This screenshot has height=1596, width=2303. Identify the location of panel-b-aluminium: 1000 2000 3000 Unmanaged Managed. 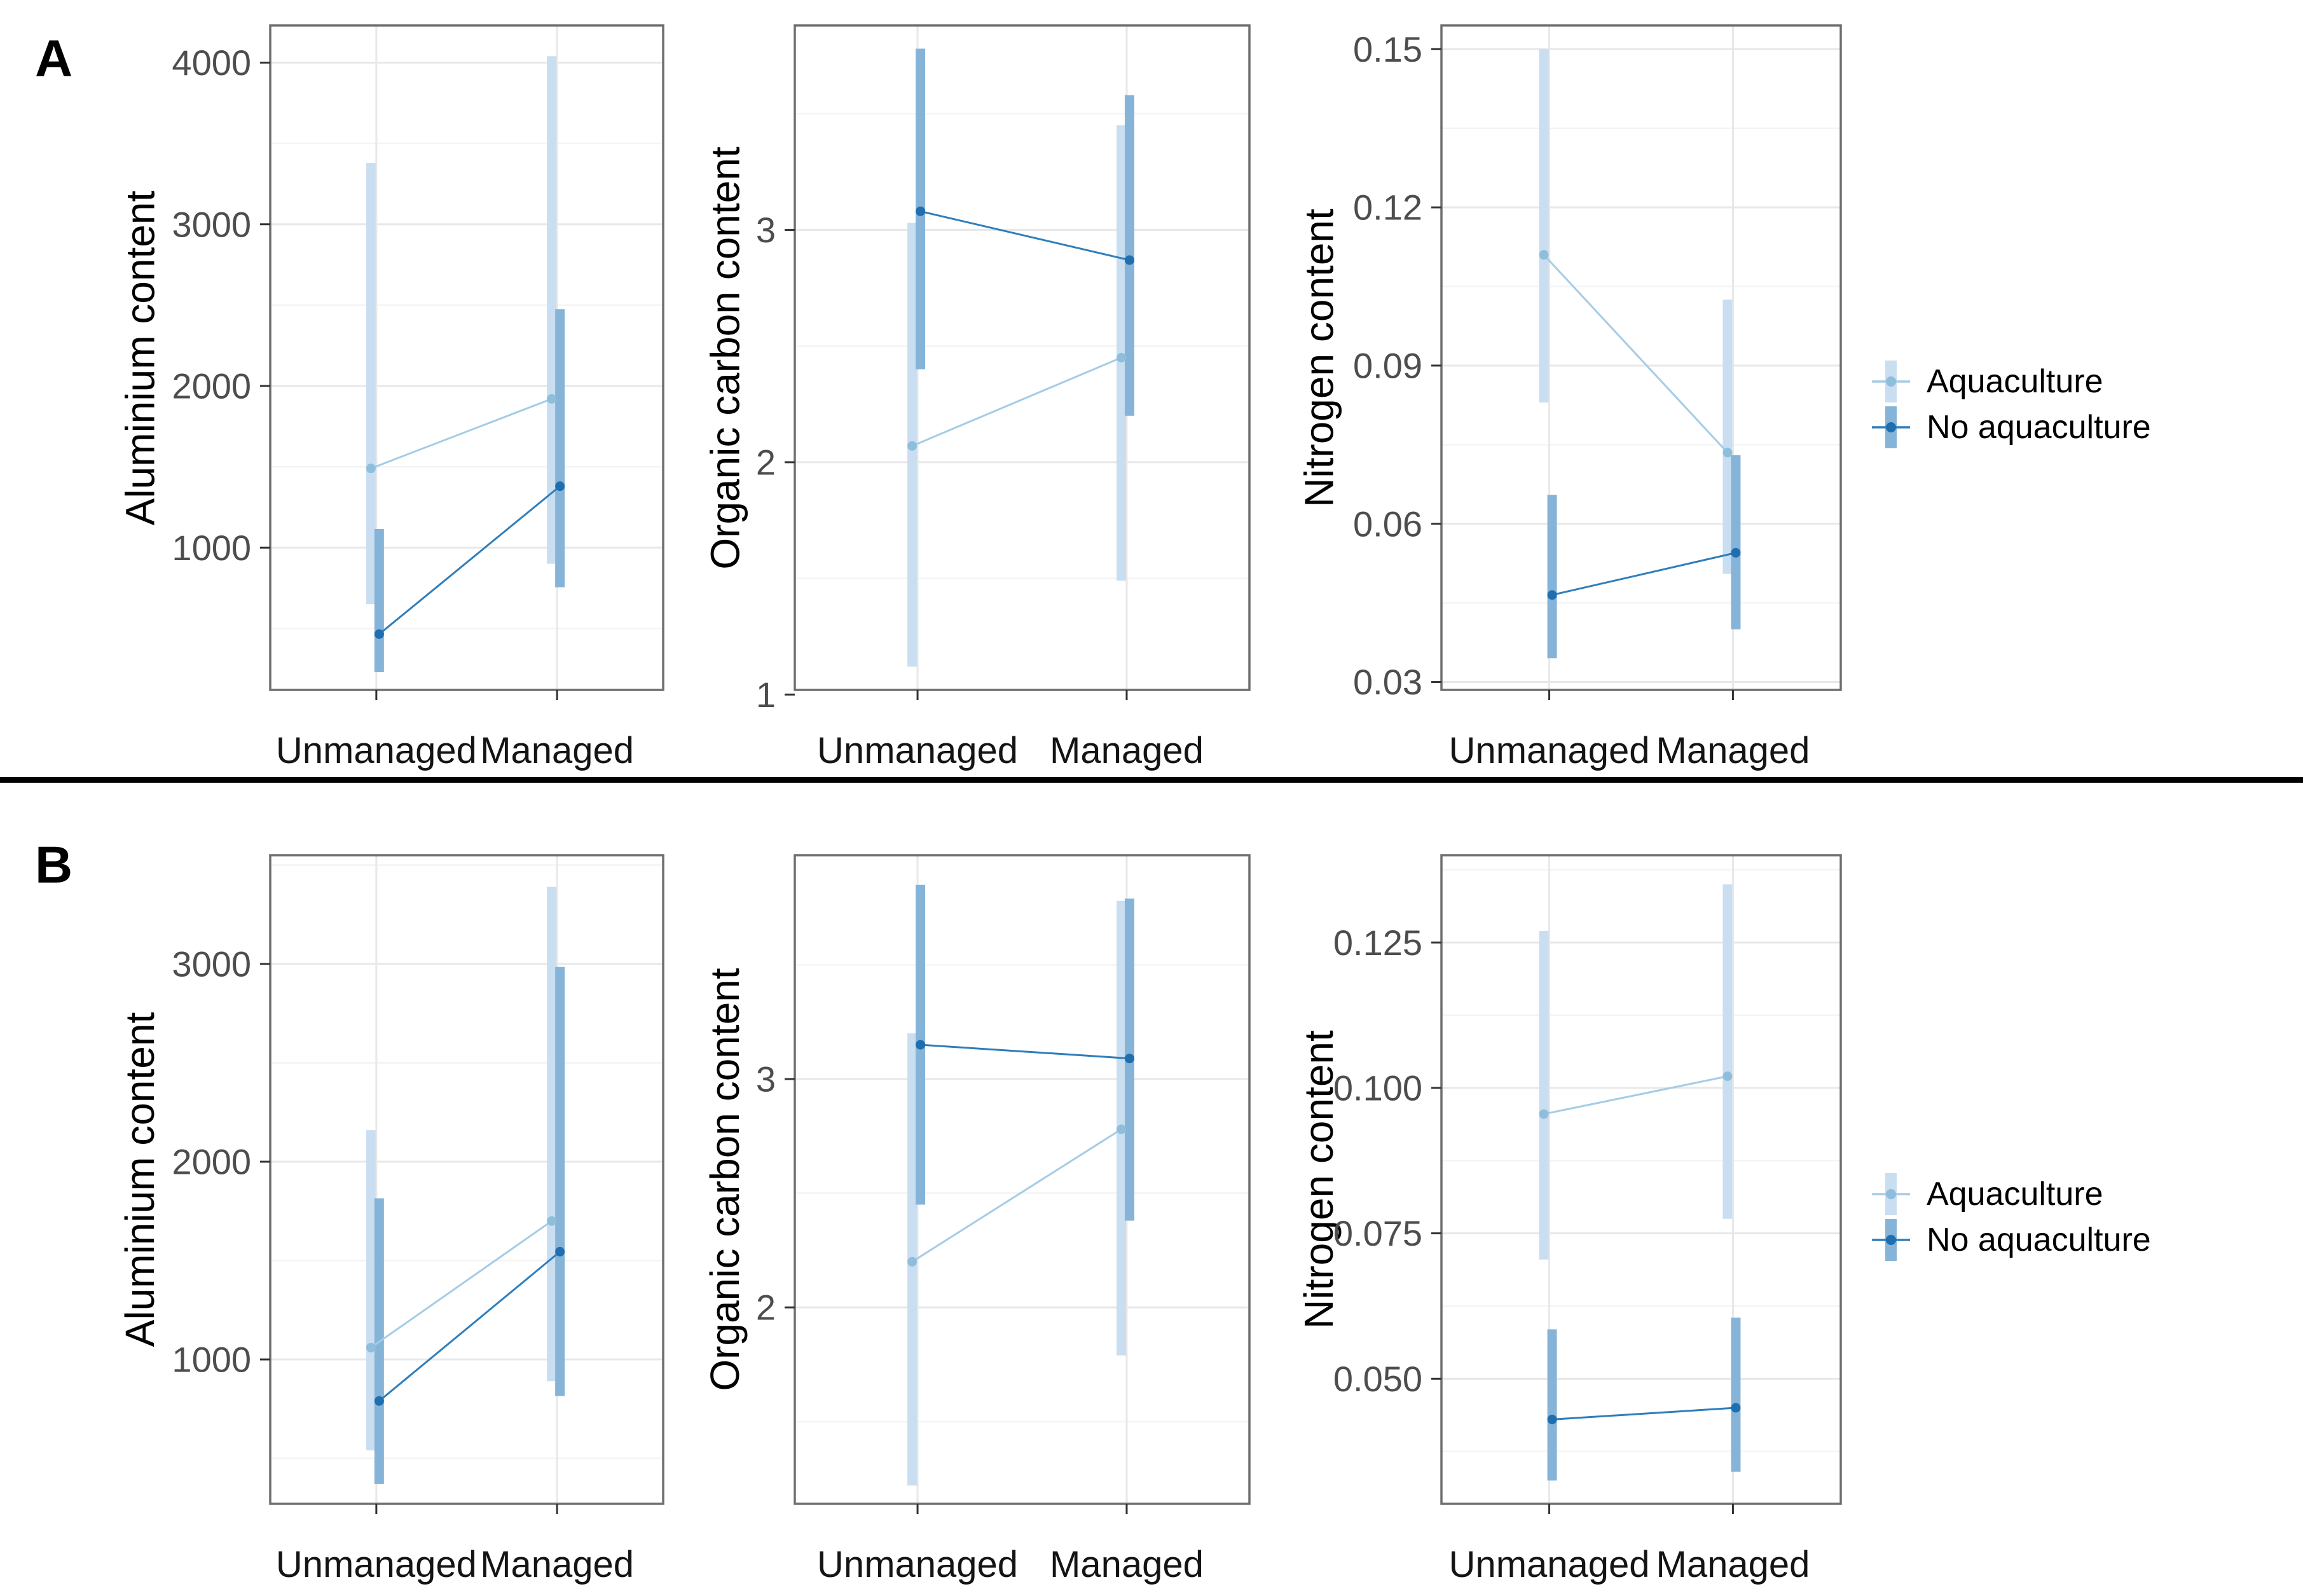
(418, 1219).